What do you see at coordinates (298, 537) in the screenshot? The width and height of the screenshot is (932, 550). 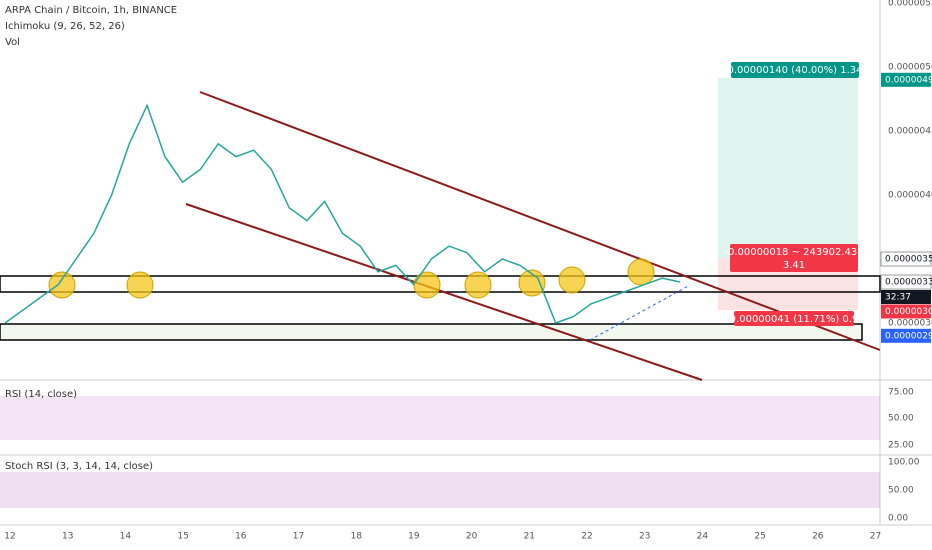 I see `time-tick: 17` at bounding box center [298, 537].